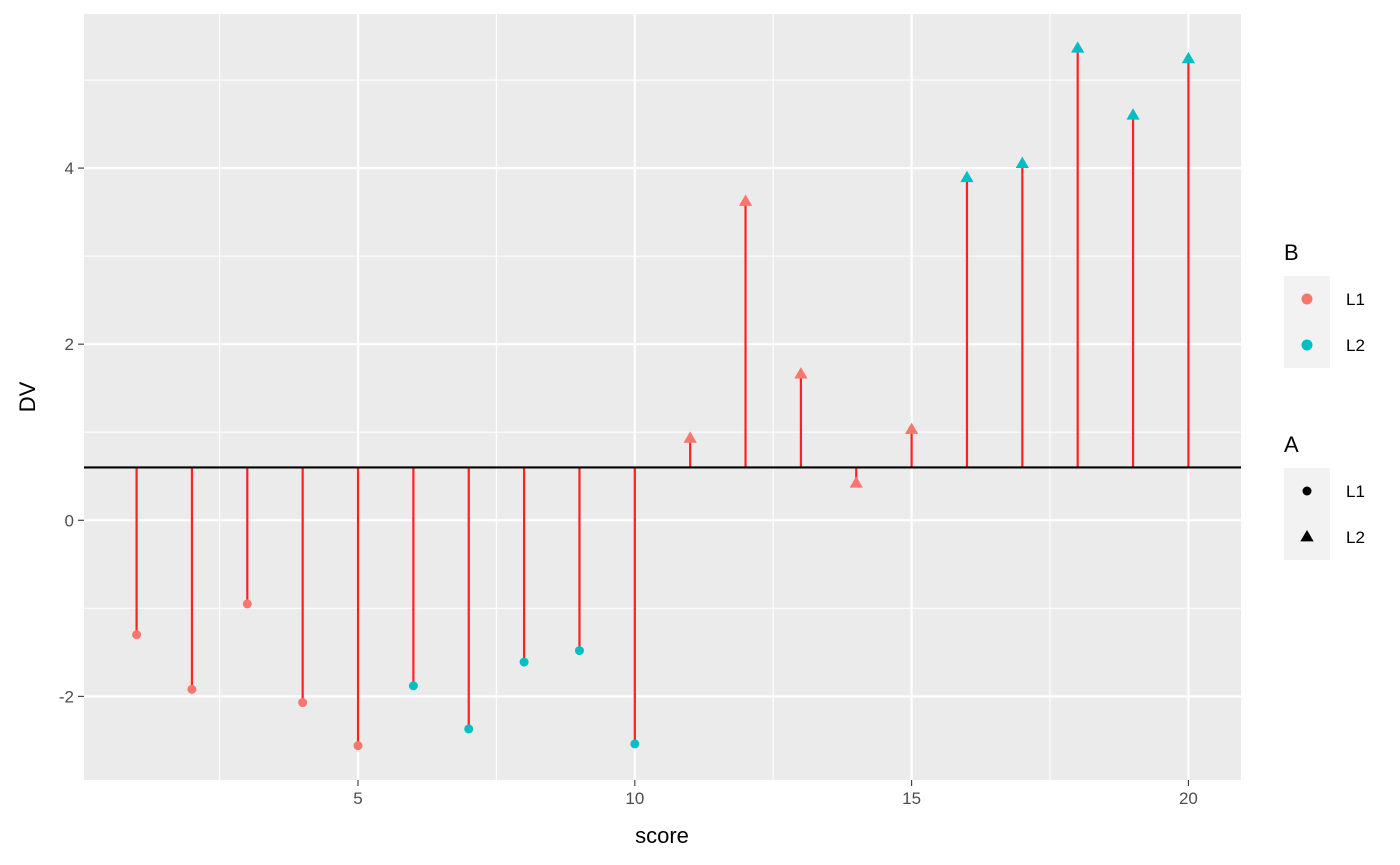 The height and width of the screenshot is (865, 1400). I want to click on x-axis-title: score, so click(662, 835).